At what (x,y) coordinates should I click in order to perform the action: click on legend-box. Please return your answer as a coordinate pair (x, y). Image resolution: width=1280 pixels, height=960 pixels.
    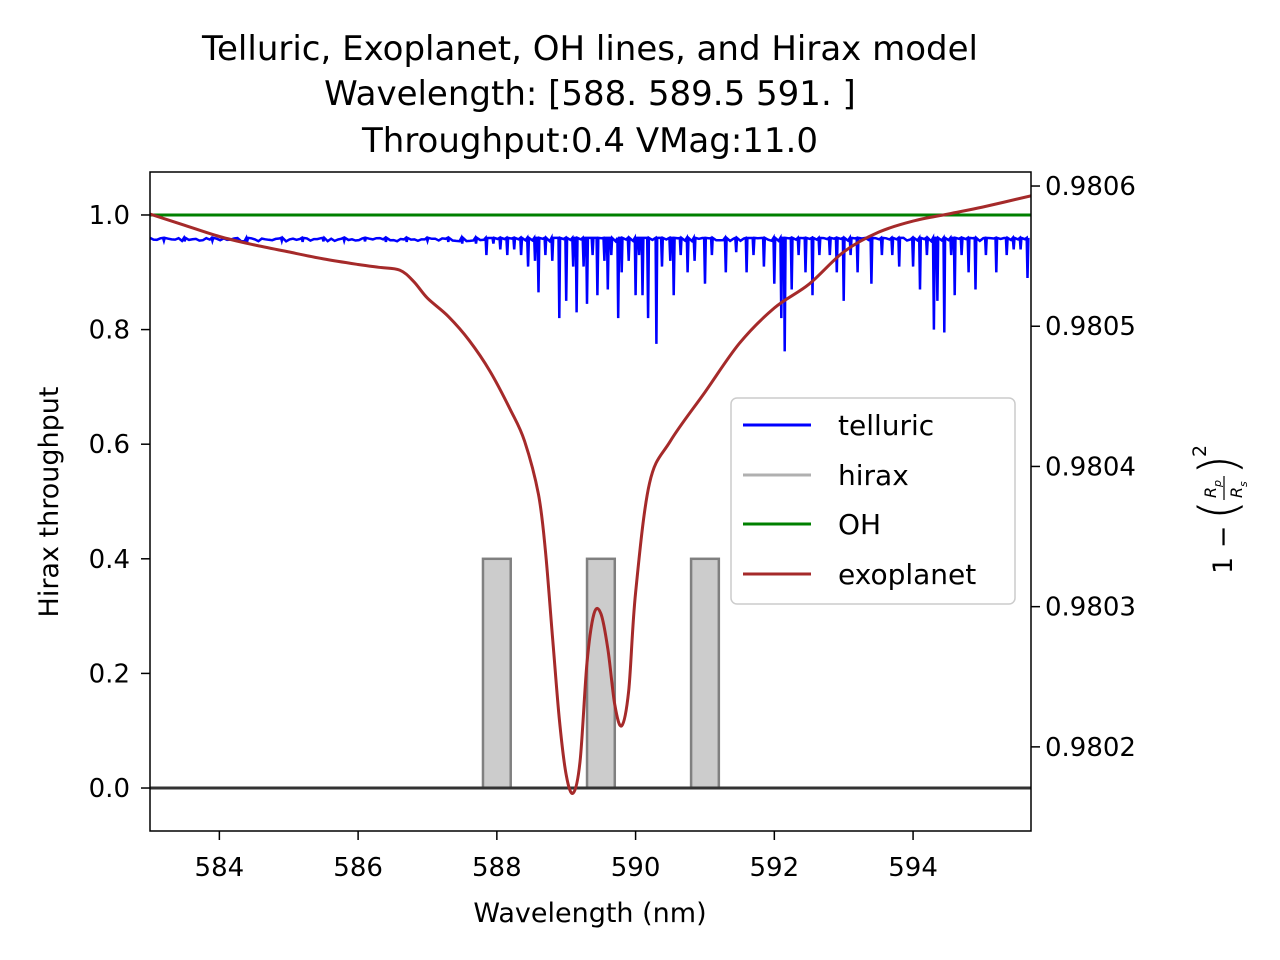
    Looking at the image, I should click on (873, 501).